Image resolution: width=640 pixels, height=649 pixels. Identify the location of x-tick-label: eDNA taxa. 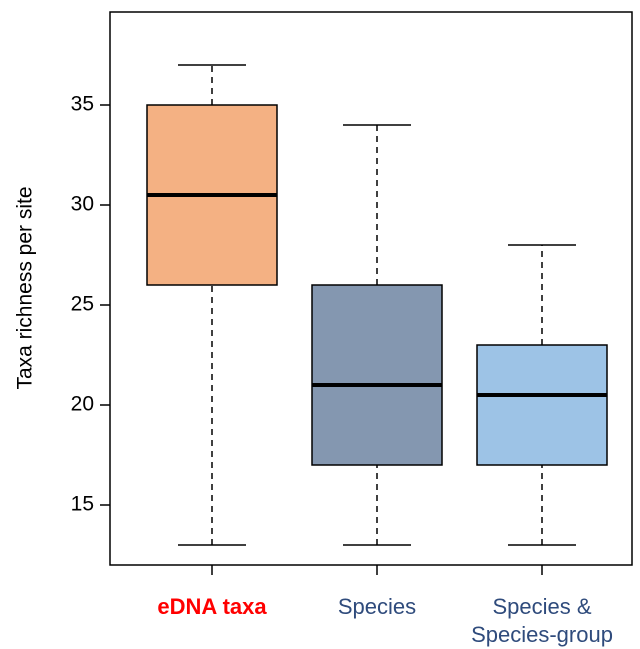
(212, 606).